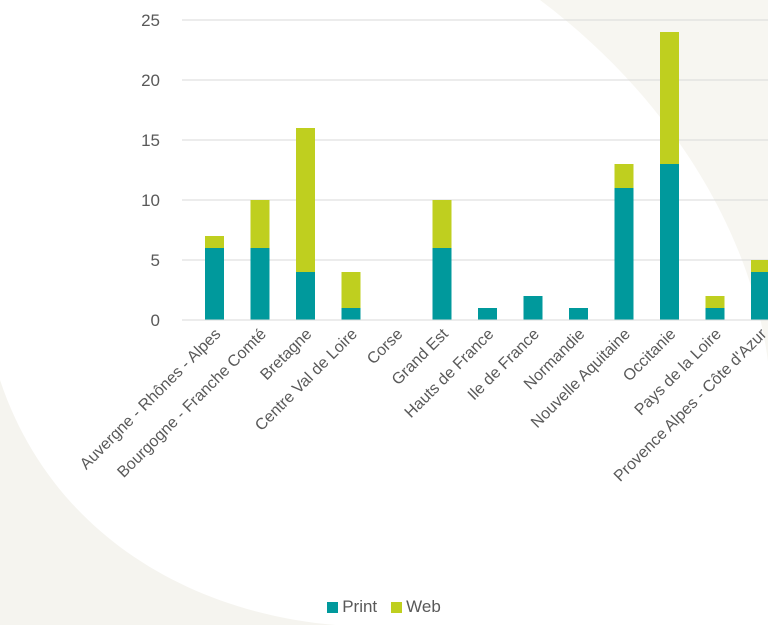 This screenshot has height=625, width=768. I want to click on x-category-label: Corse, so click(385, 347).